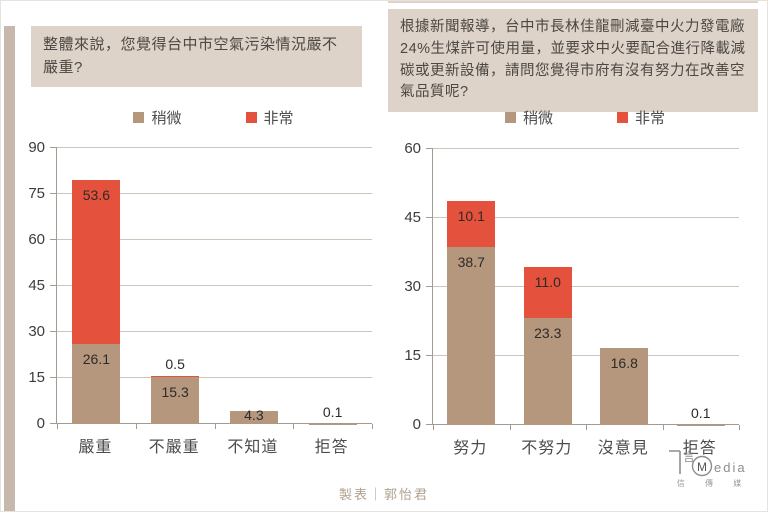 The height and width of the screenshot is (512, 768). I want to click on bar-value-label: 53.6, so click(96, 194).